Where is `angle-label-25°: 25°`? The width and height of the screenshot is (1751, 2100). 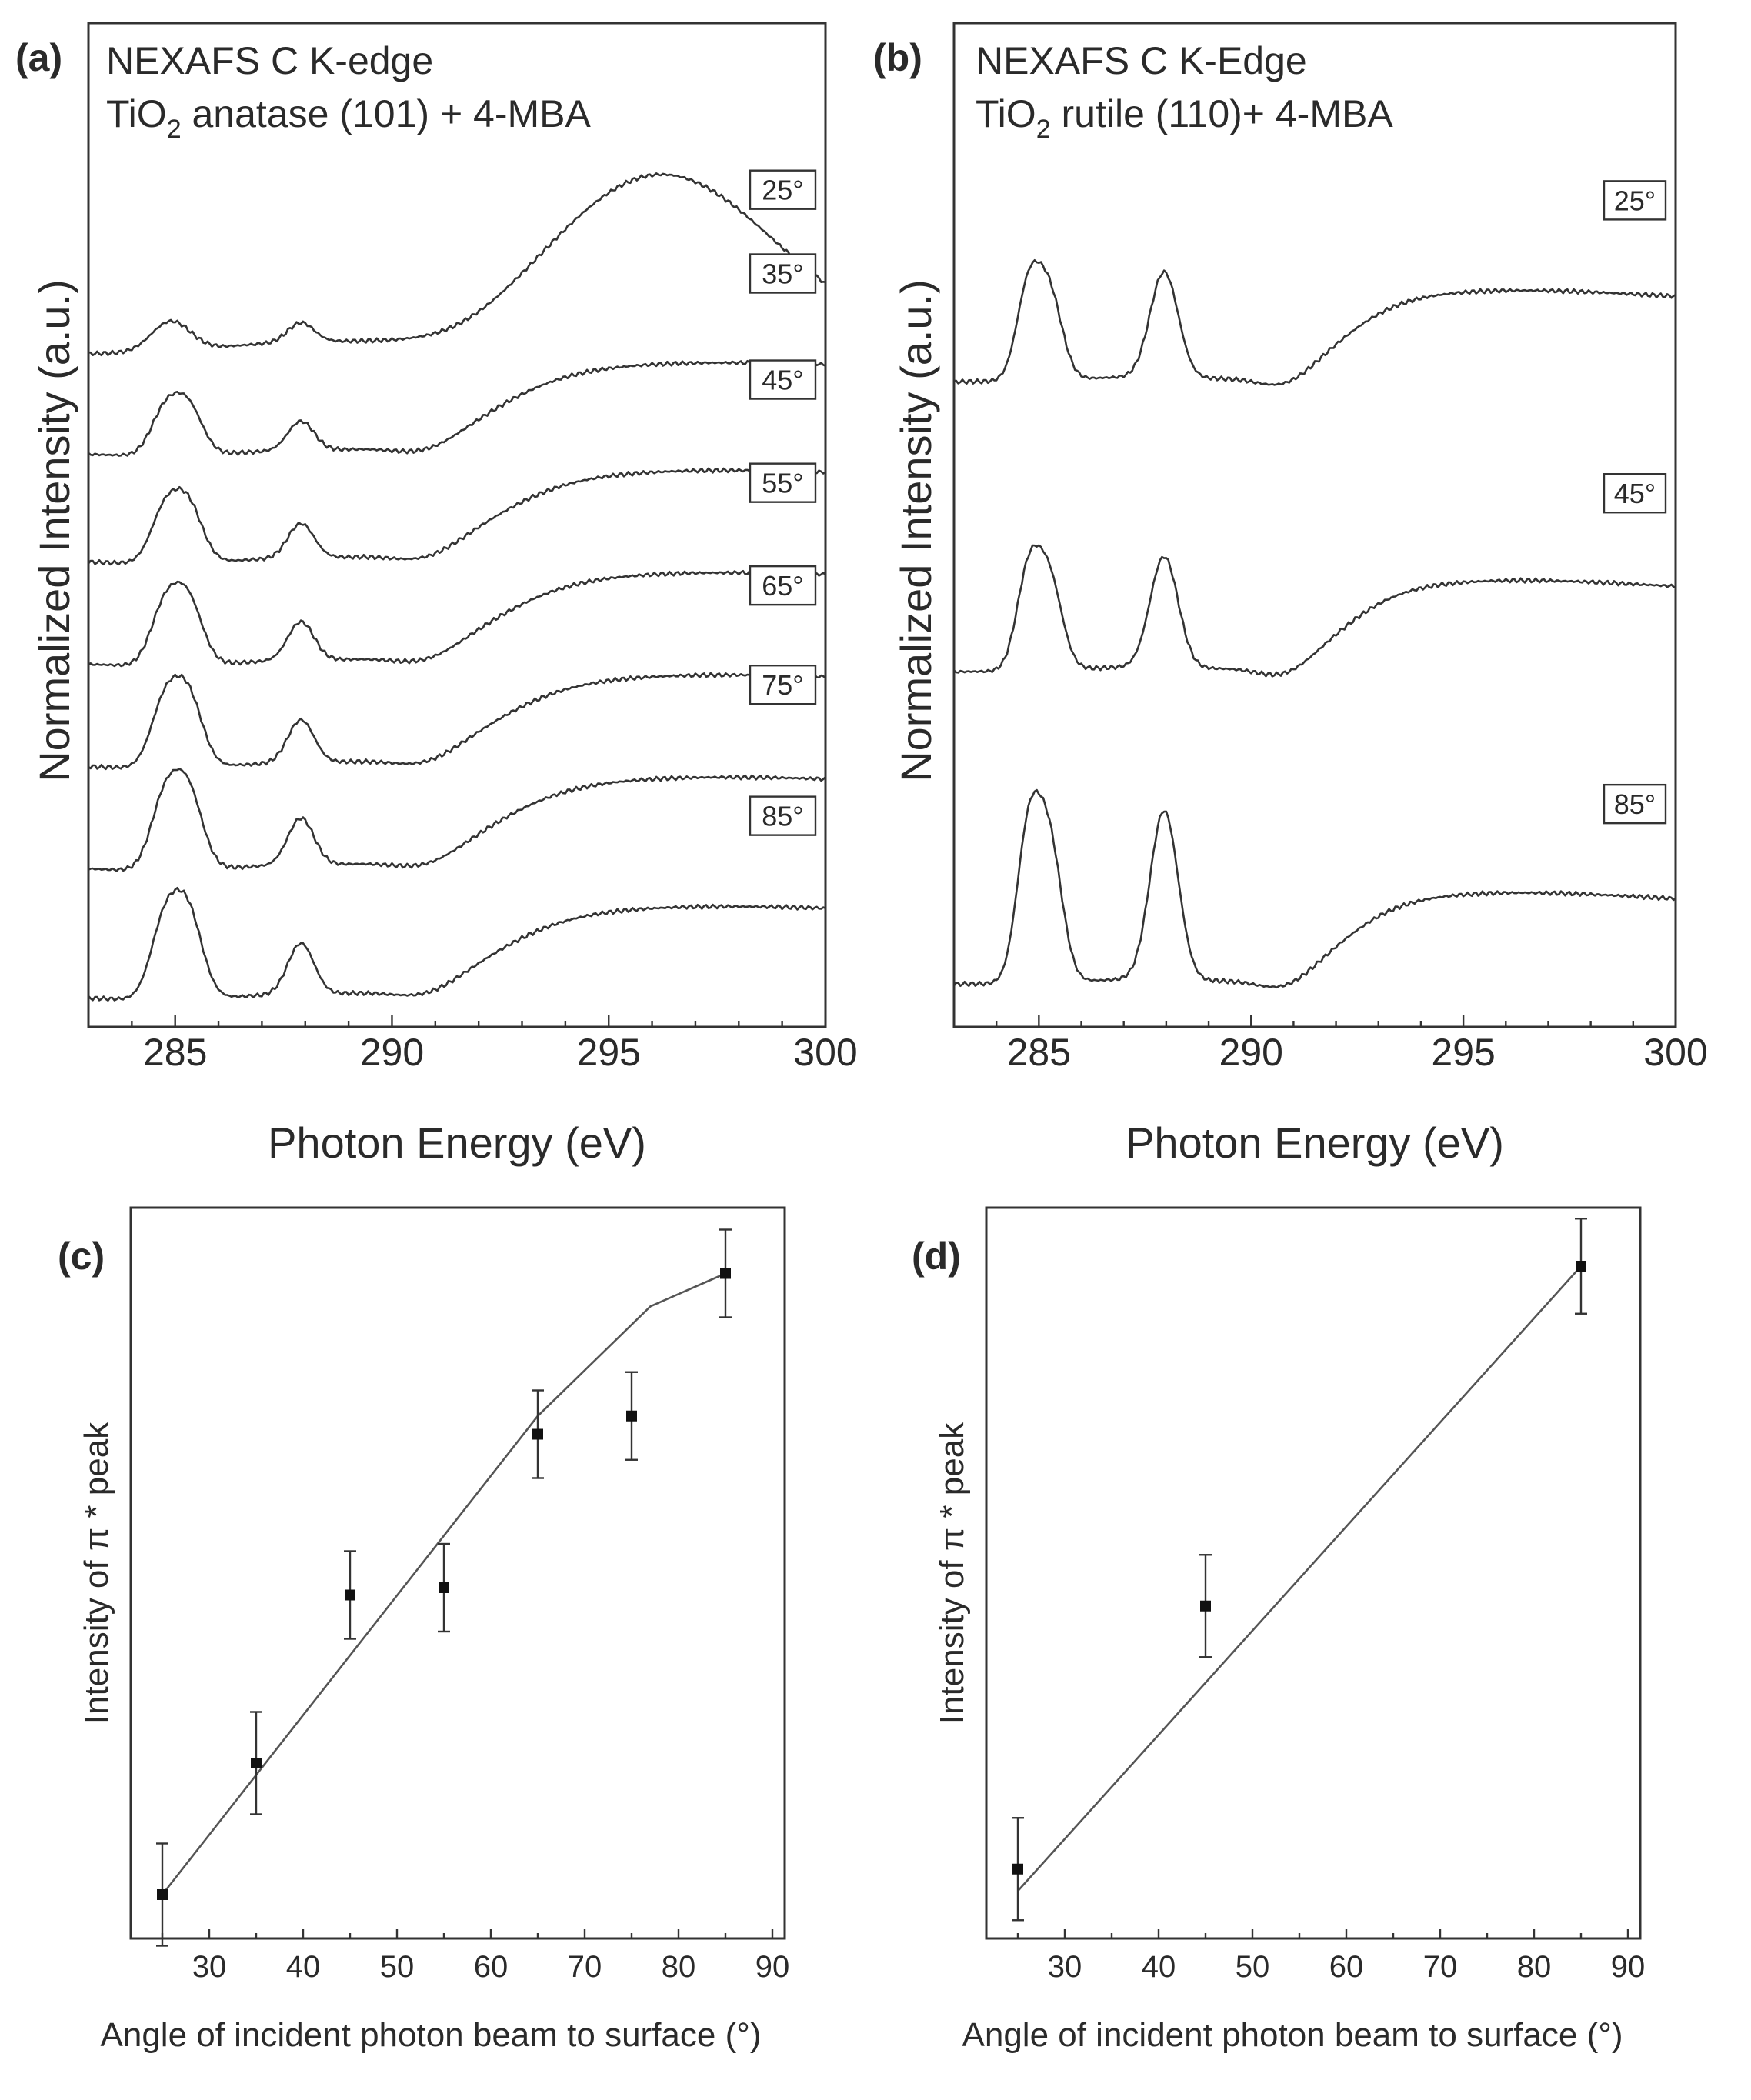
angle-label-25°: 25° is located at coordinates (783, 189).